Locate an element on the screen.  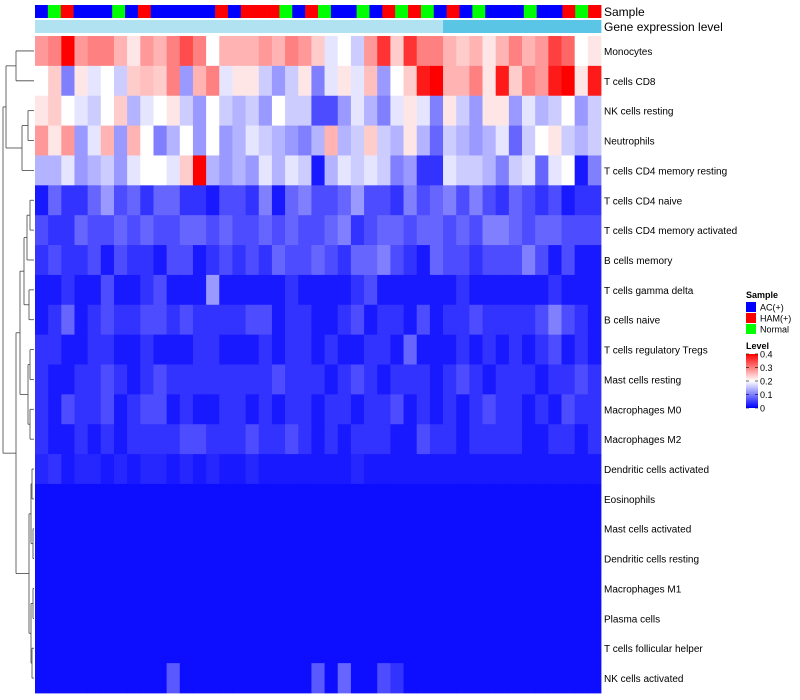
row-label: T cells CD4 naive is located at coordinates (643, 201).